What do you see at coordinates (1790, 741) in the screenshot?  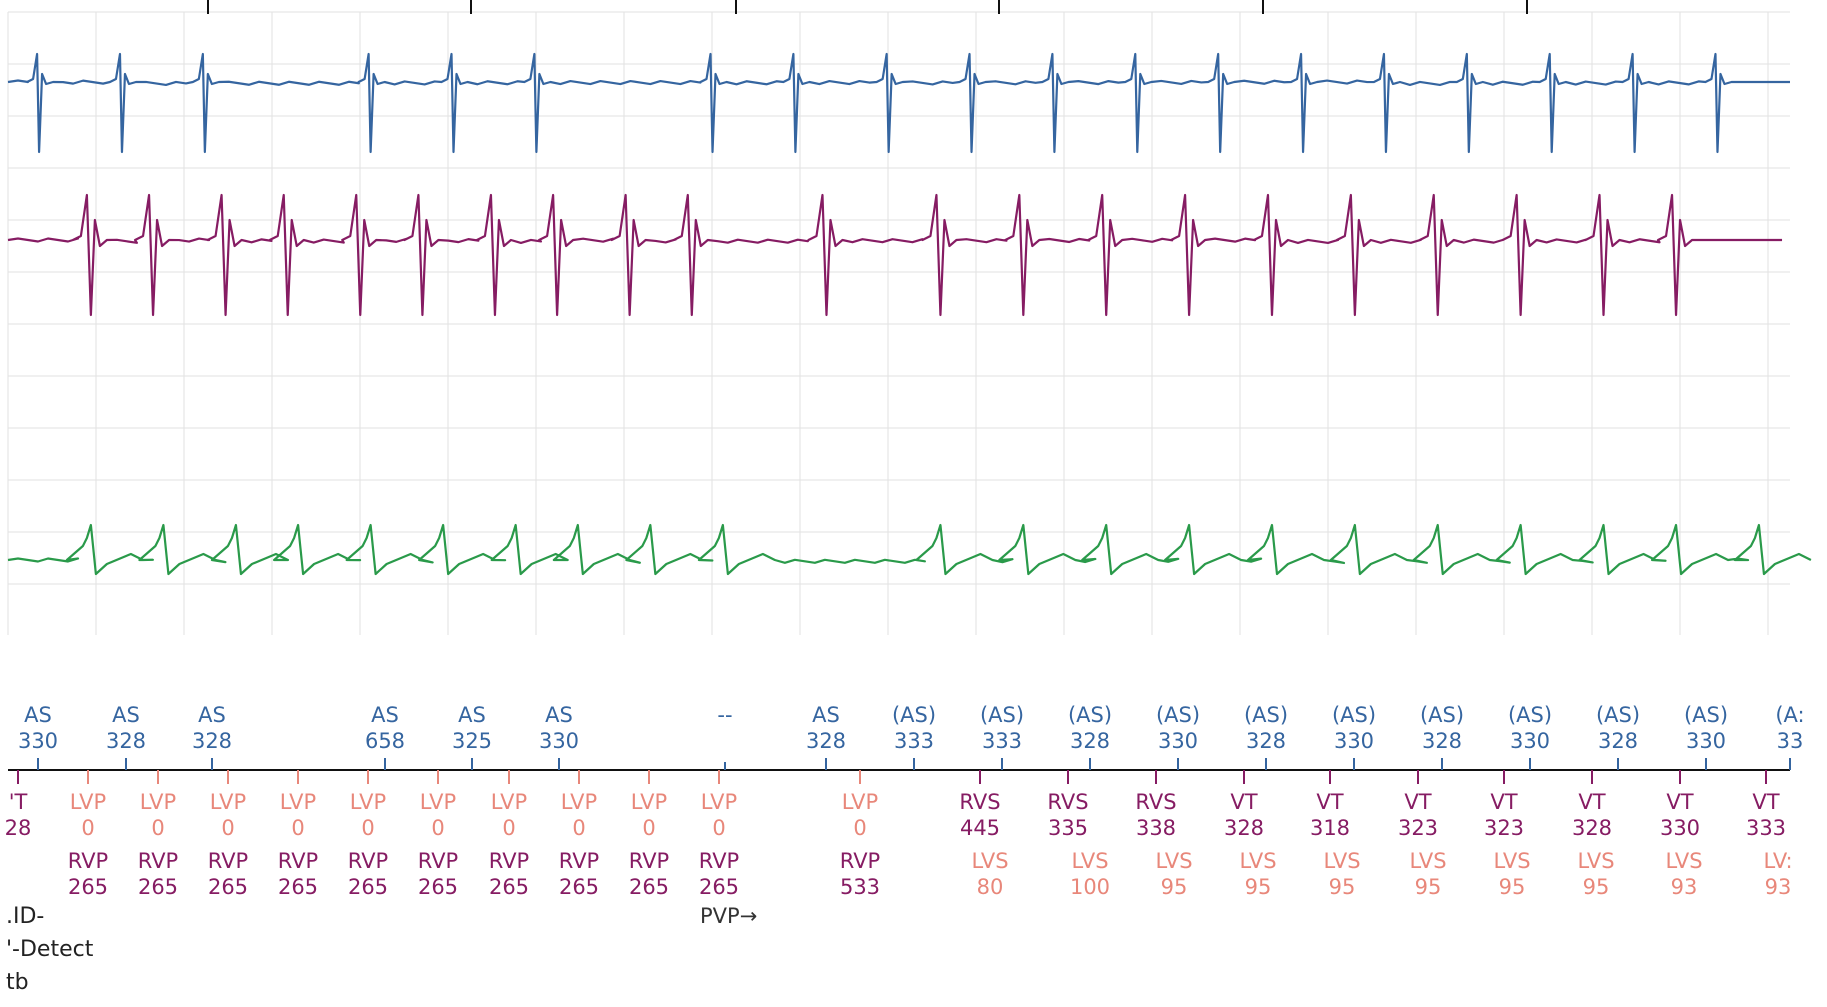 I see `atrial-marker-interval: 33` at bounding box center [1790, 741].